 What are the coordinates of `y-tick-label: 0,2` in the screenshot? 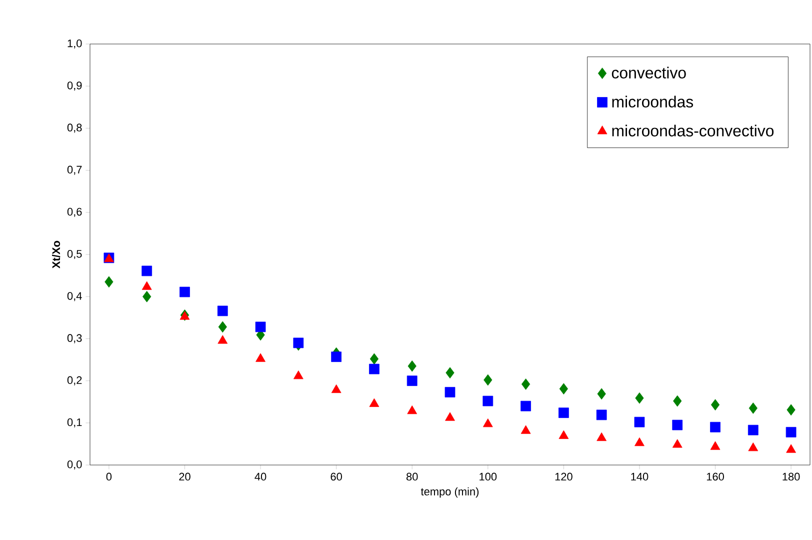 It's located at (74, 381).